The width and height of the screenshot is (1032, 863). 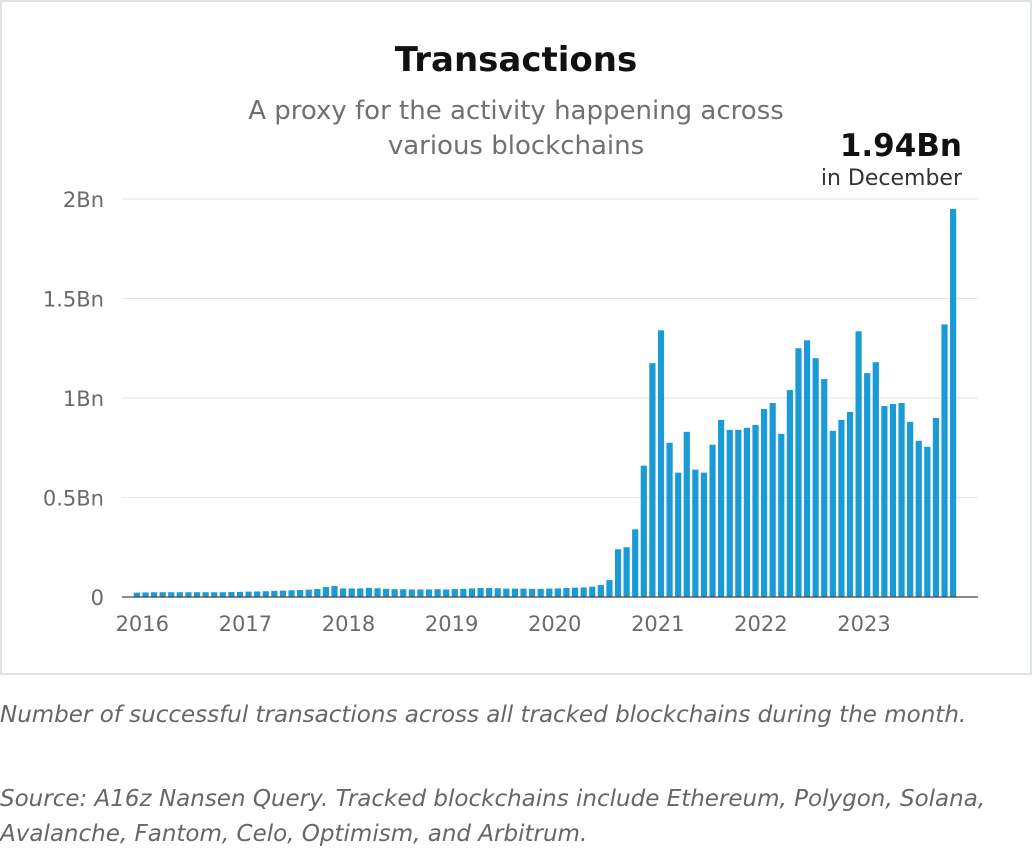 I want to click on y-axis-ticks: 0 0.5Bn 1Bn 1.5Bn 2Bn, so click(x=73, y=399).